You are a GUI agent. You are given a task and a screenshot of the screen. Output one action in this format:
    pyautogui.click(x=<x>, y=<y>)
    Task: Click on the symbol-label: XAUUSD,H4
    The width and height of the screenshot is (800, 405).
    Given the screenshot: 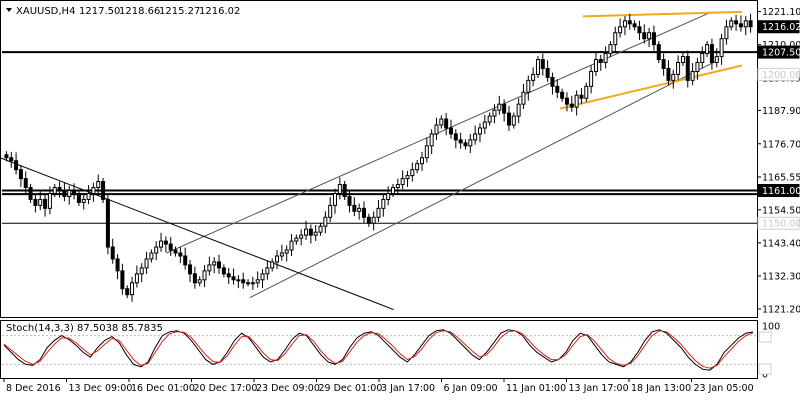 What is the action you would take?
    pyautogui.click(x=45, y=11)
    